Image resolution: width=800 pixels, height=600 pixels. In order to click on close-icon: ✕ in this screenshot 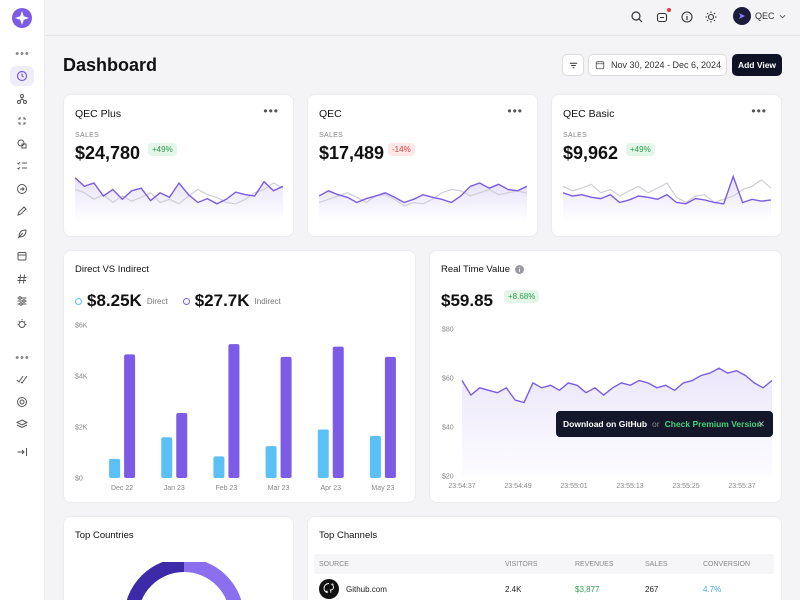, I will do `click(761, 423)`.